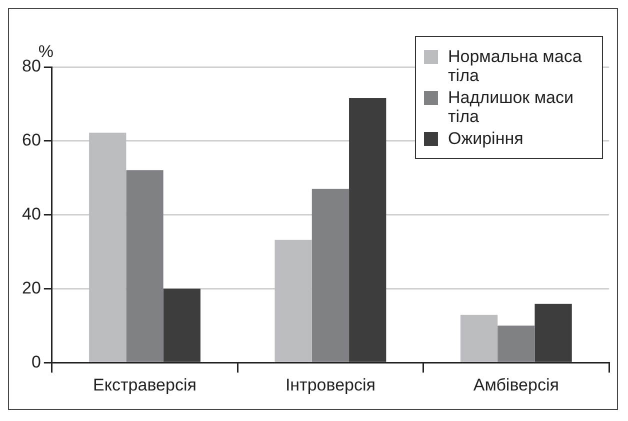 The height and width of the screenshot is (421, 628). I want to click on y-axis-title: %, so click(46, 52).